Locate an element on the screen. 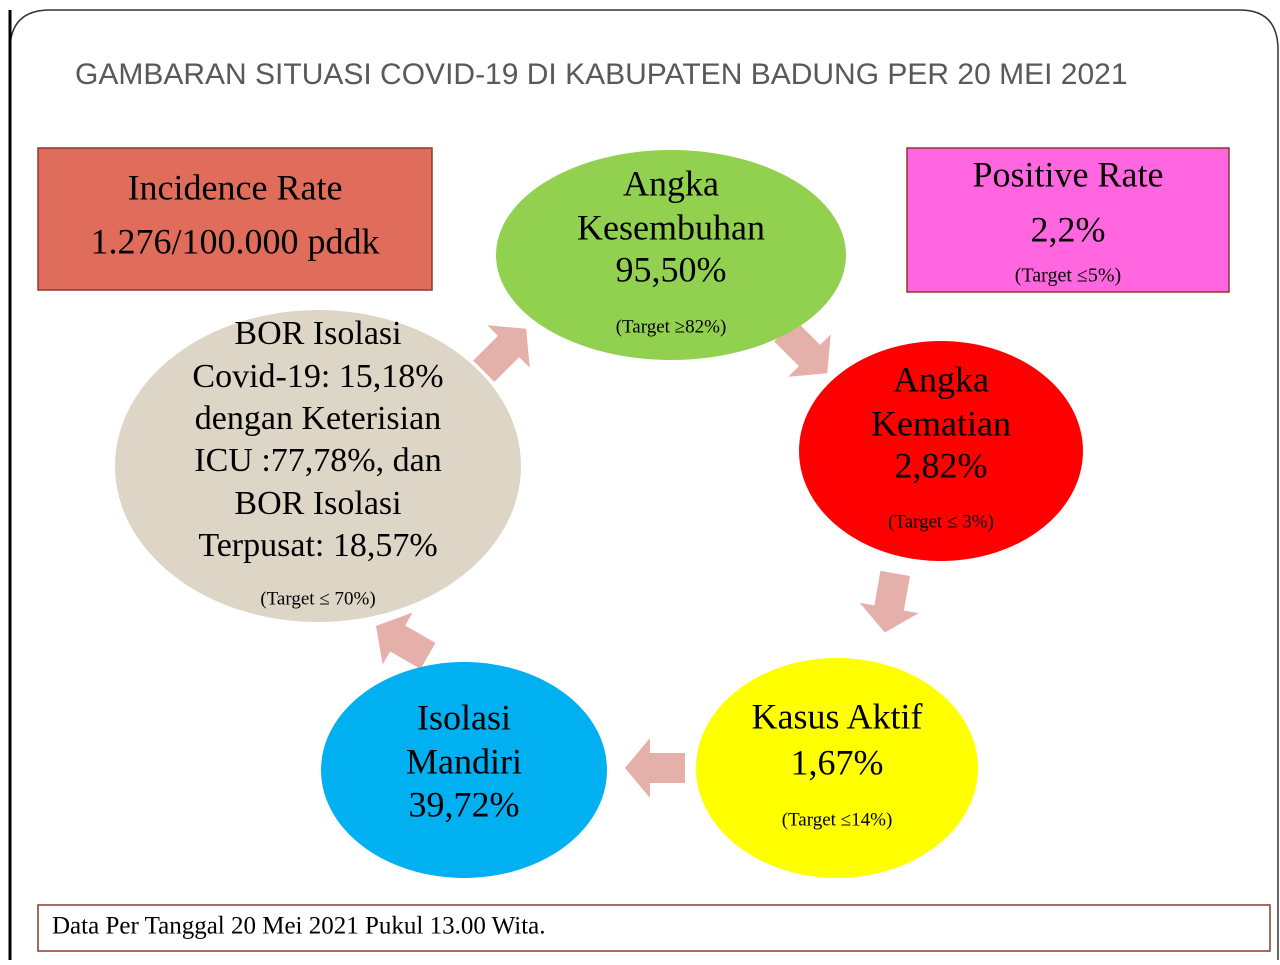  node-text: 95,50% is located at coordinates (671, 269).